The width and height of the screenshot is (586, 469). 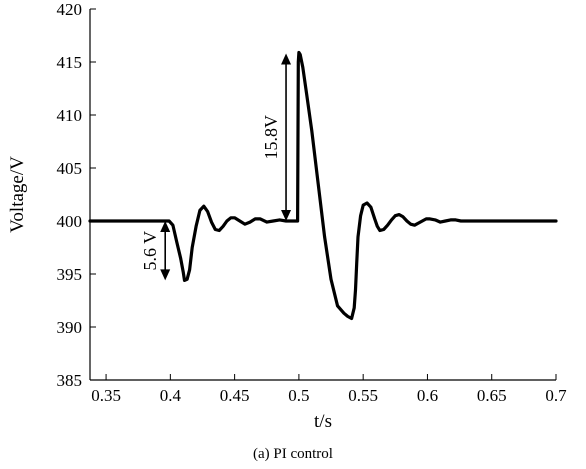 What do you see at coordinates (70, 9) in the screenshot?
I see `y-tick-label: 420` at bounding box center [70, 9].